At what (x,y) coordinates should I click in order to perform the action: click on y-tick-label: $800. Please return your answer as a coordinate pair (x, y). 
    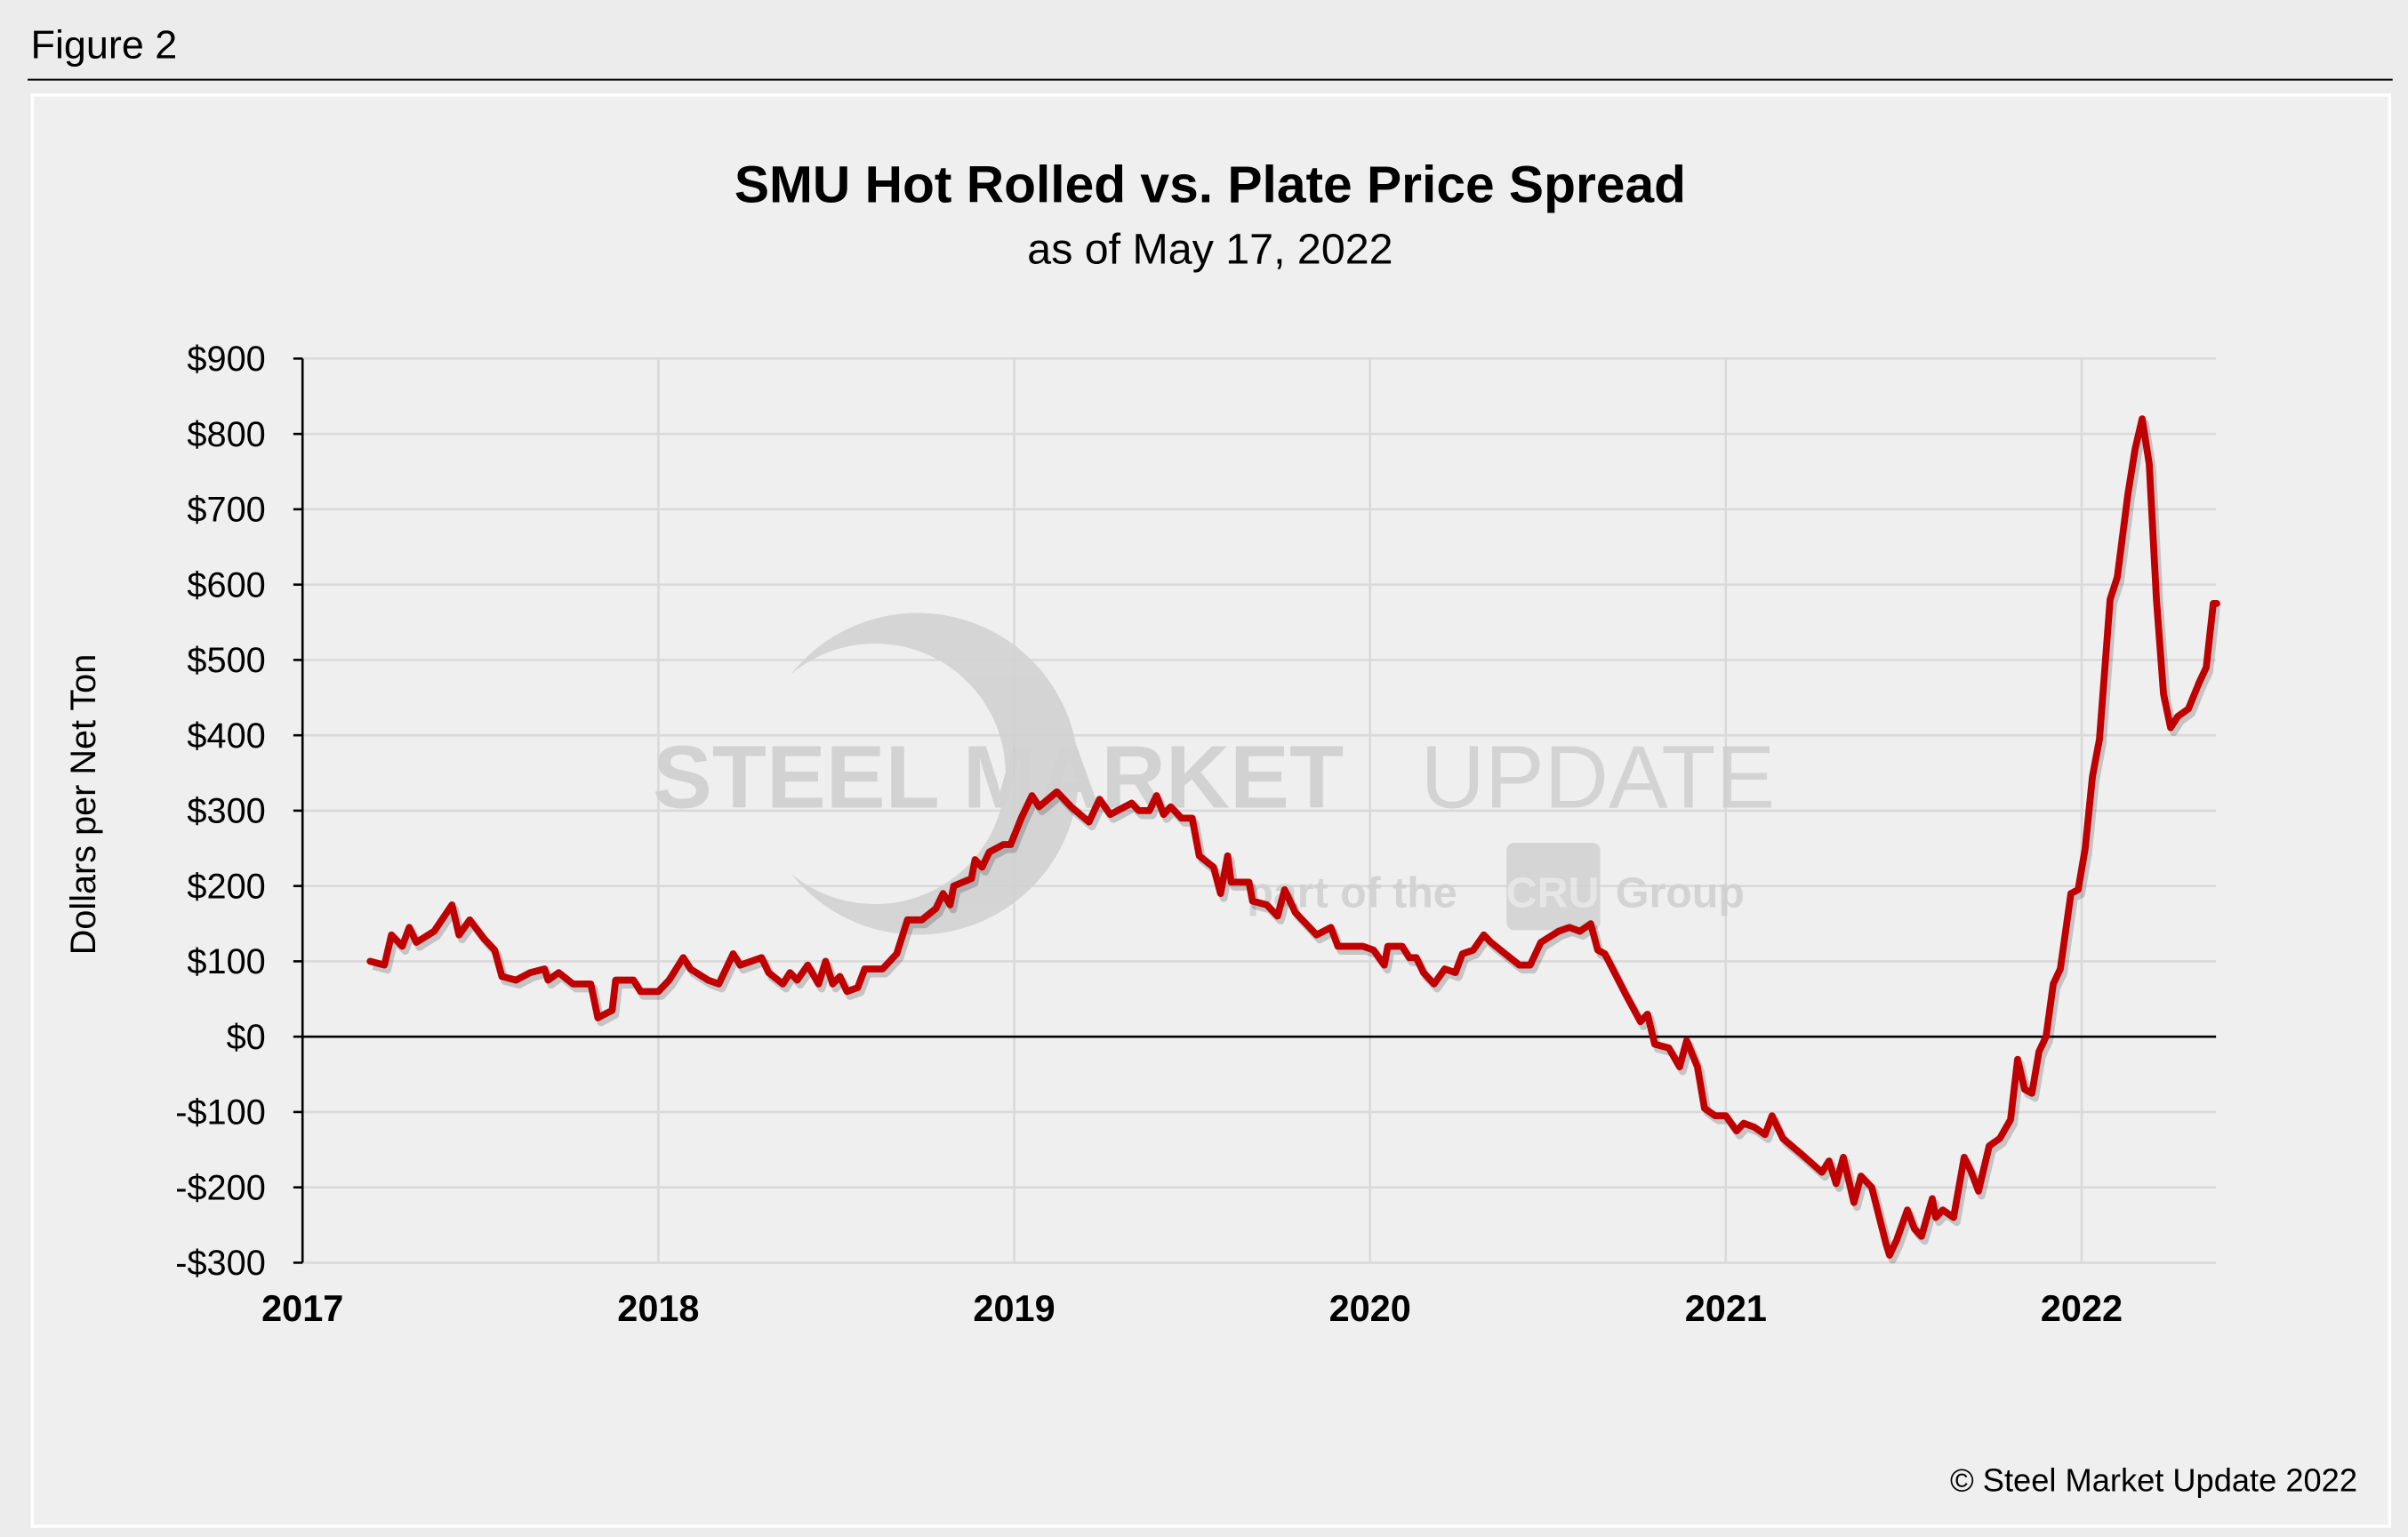
    Looking at the image, I should click on (226, 434).